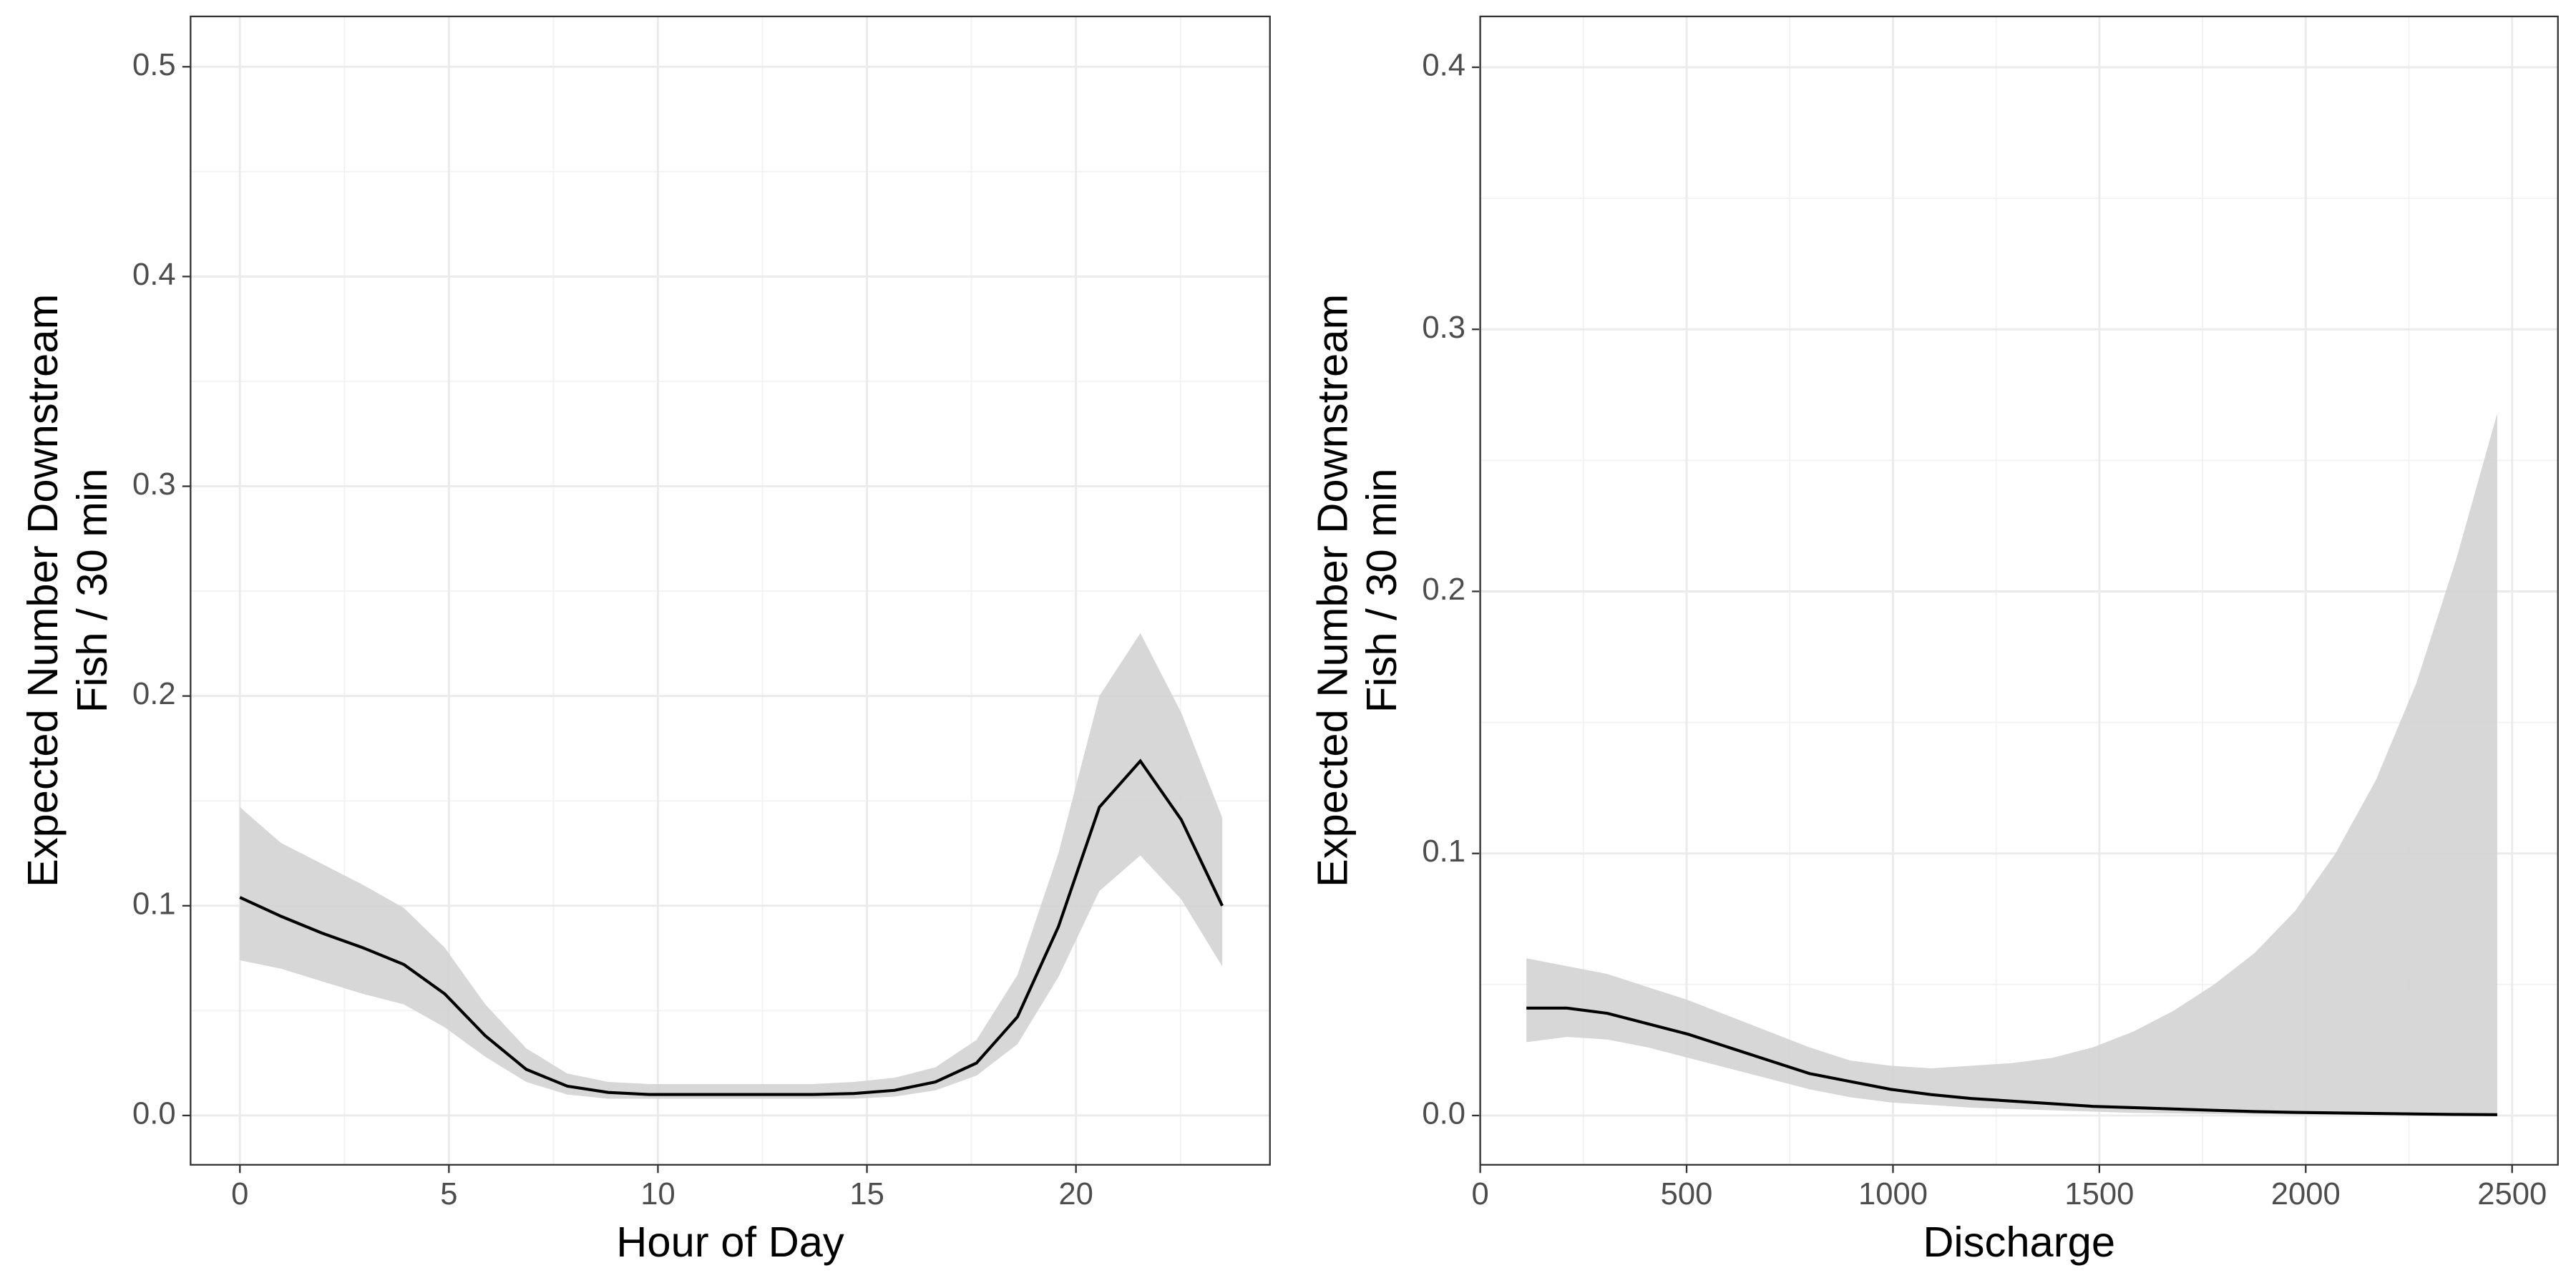 This screenshot has height=1288, width=2576. What do you see at coordinates (2306, 1194) in the screenshot?
I see `x-tick-label: 2000` at bounding box center [2306, 1194].